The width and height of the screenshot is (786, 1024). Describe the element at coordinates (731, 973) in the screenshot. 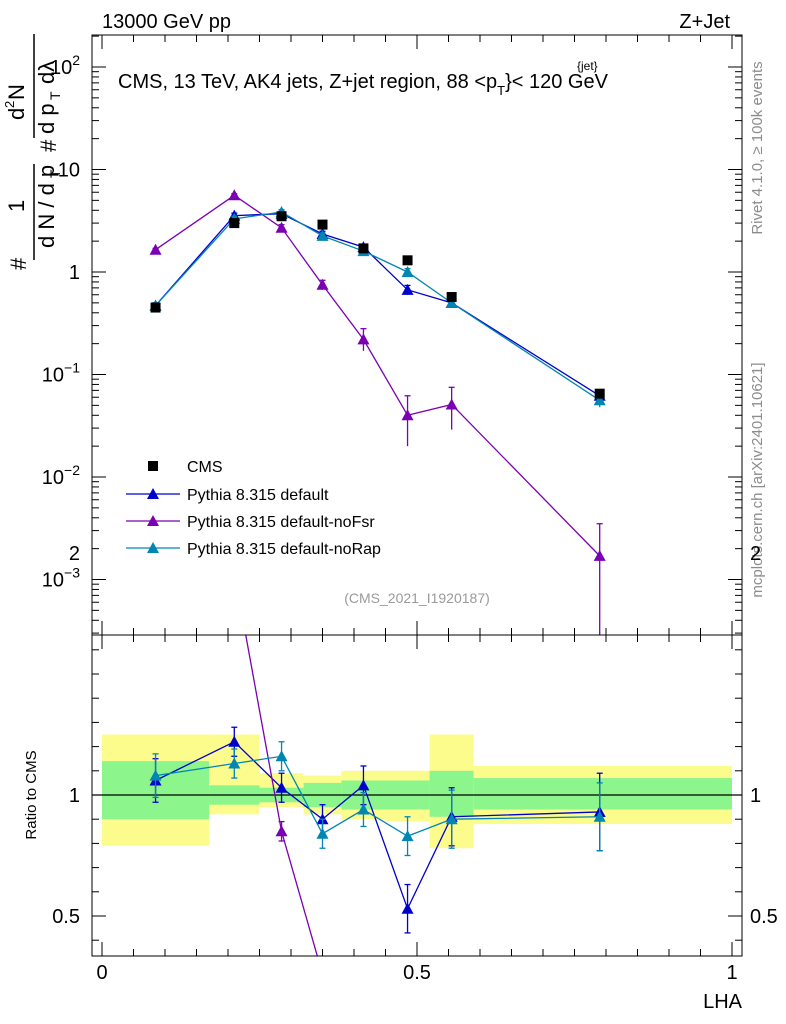

I see `x-tick-label: 1` at that location.